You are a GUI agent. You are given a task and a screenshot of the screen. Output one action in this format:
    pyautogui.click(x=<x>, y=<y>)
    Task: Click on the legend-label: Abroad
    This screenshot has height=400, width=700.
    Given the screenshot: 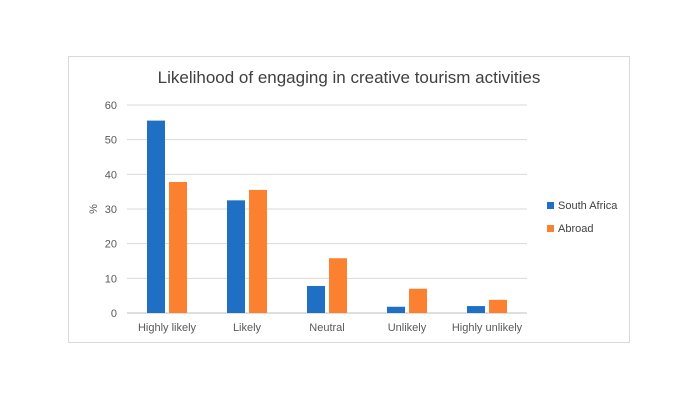 What is the action you would take?
    pyautogui.click(x=575, y=229)
    